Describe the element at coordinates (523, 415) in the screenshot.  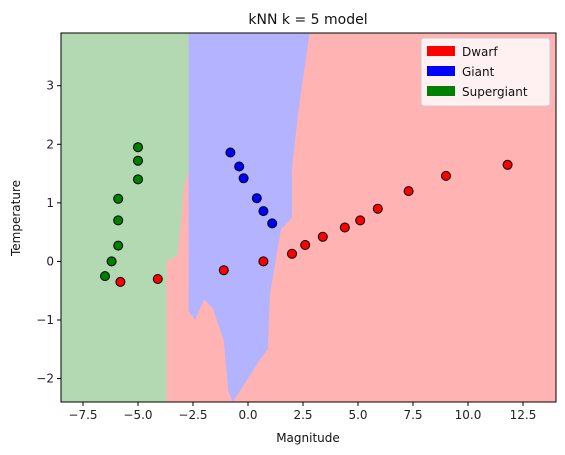
I see `x-tick-label: 12.5` at that location.